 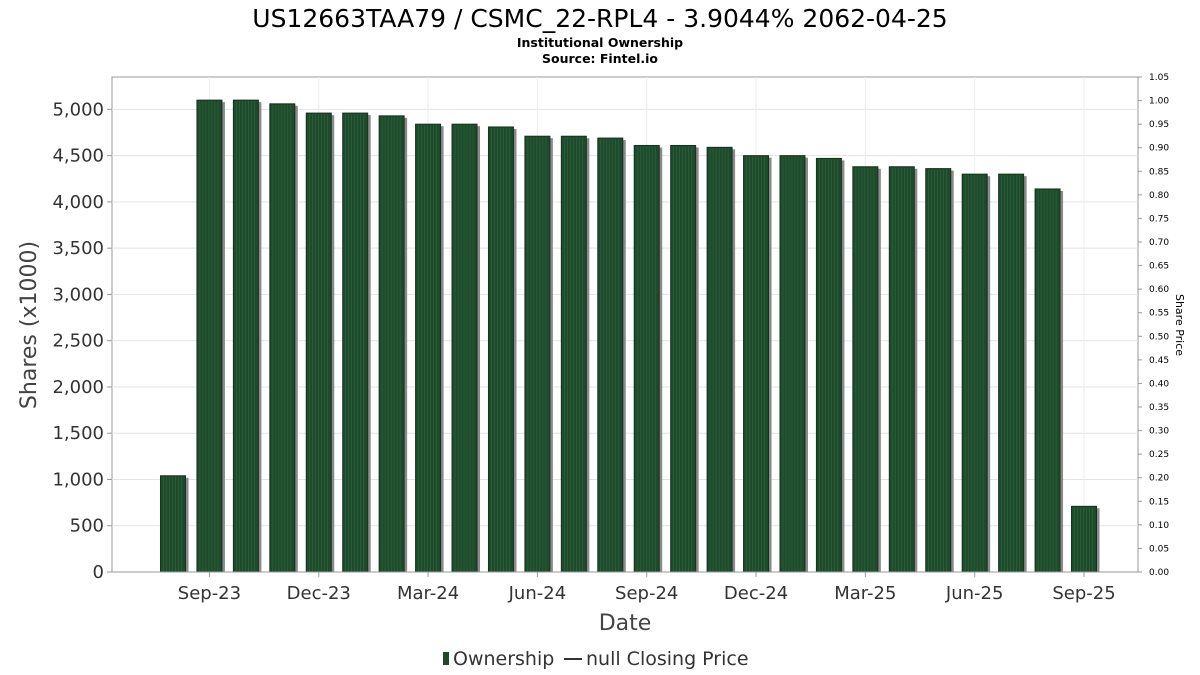 What do you see at coordinates (319, 593) in the screenshot?
I see `x-tick-label: Dec-23` at bounding box center [319, 593].